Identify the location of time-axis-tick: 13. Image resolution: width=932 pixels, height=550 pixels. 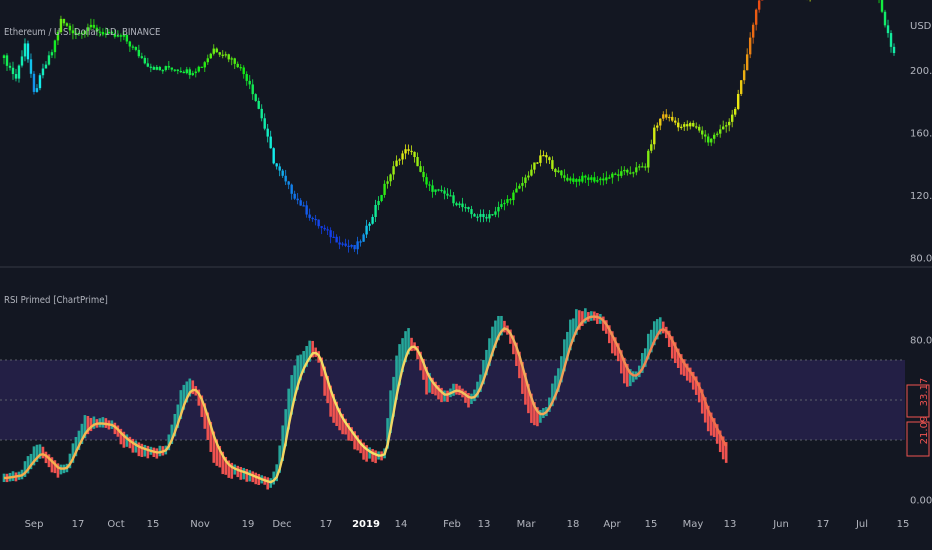
(730, 524).